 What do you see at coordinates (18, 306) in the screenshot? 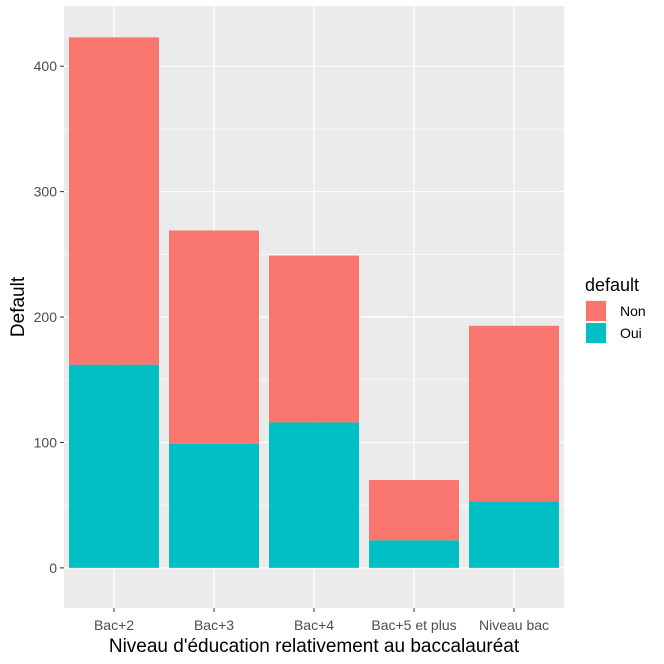
I see `y-axis-title: Default` at bounding box center [18, 306].